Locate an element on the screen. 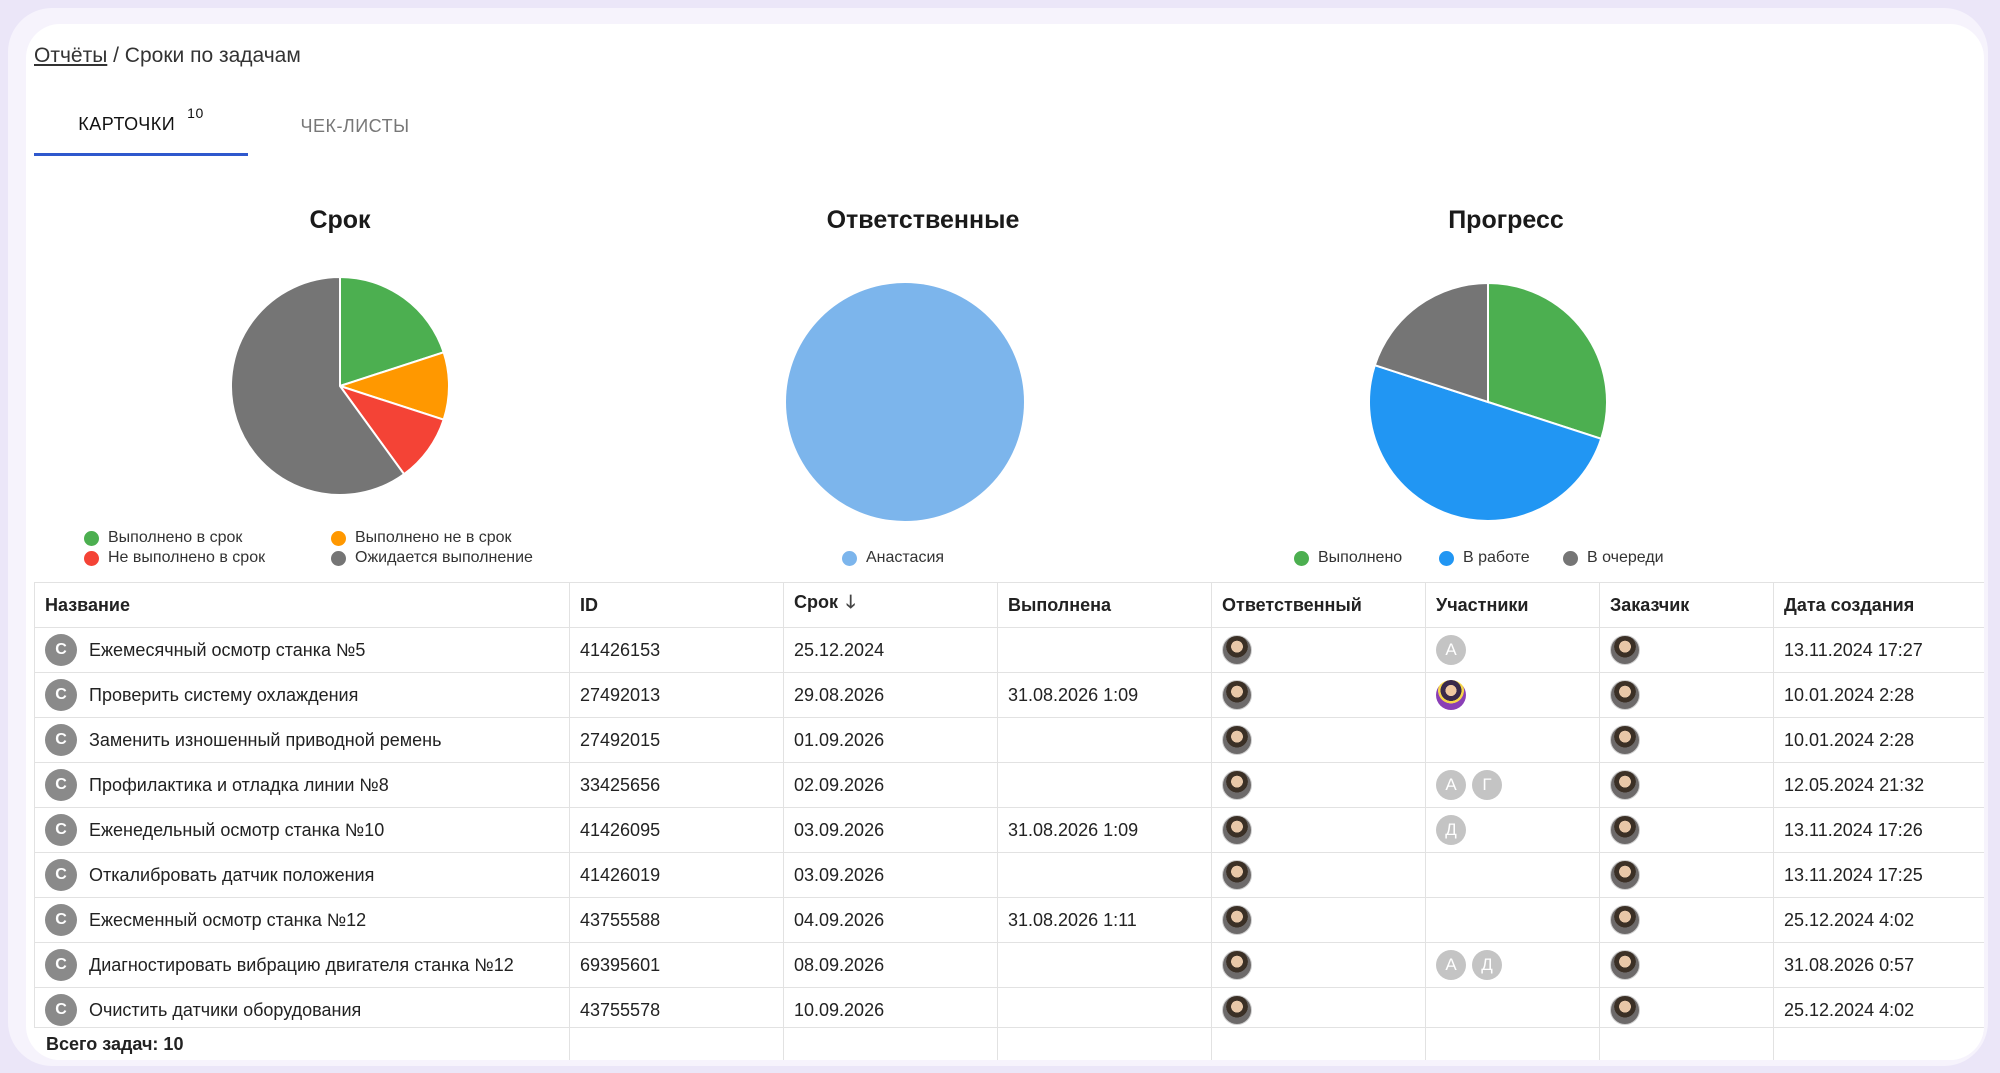  chart-deadline-pie is located at coordinates (340, 385).